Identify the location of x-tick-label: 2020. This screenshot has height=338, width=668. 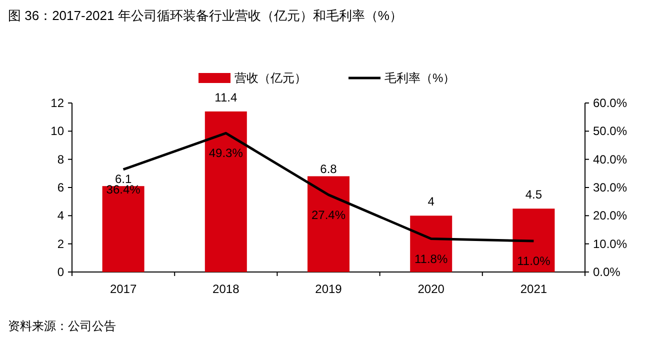
(431, 289).